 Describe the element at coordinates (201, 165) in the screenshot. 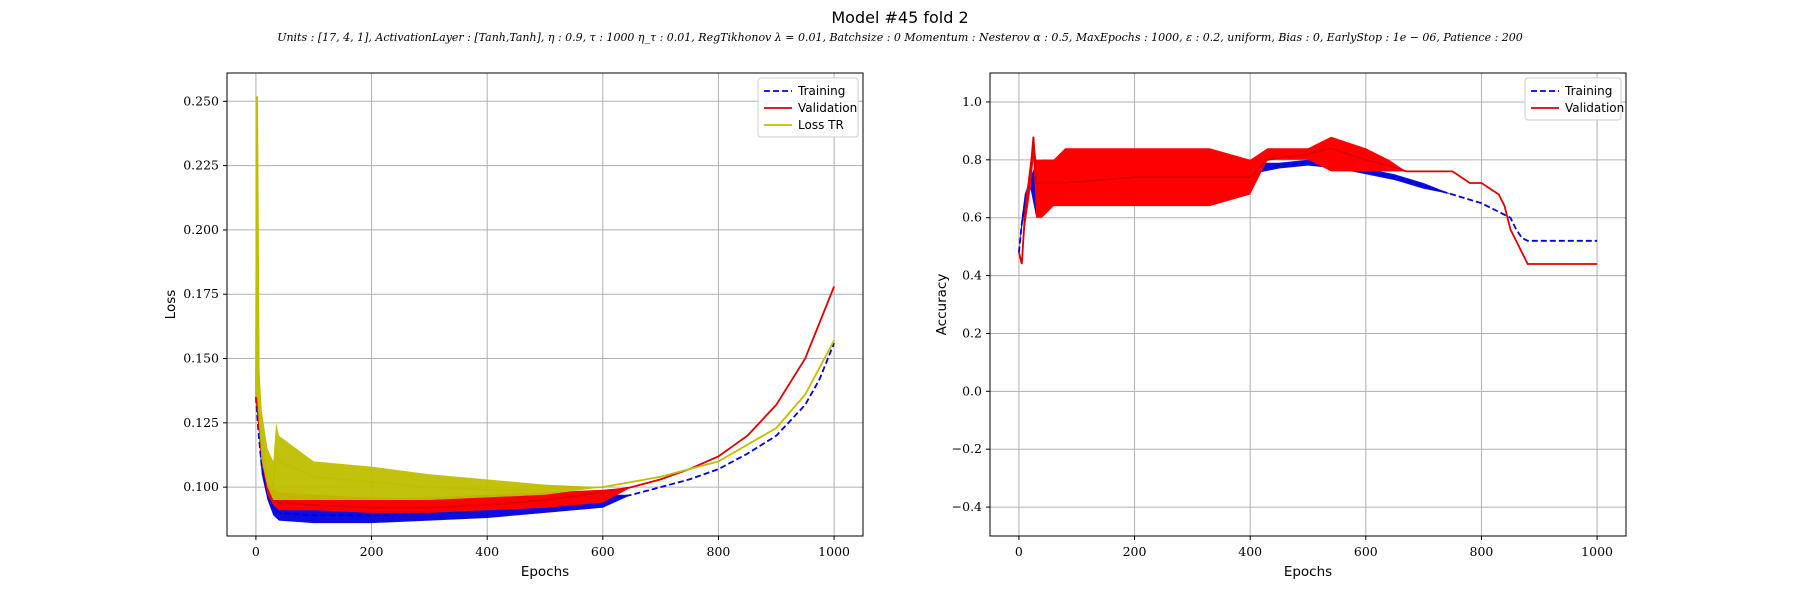

I see `y-tick-label: 0.225` at that location.